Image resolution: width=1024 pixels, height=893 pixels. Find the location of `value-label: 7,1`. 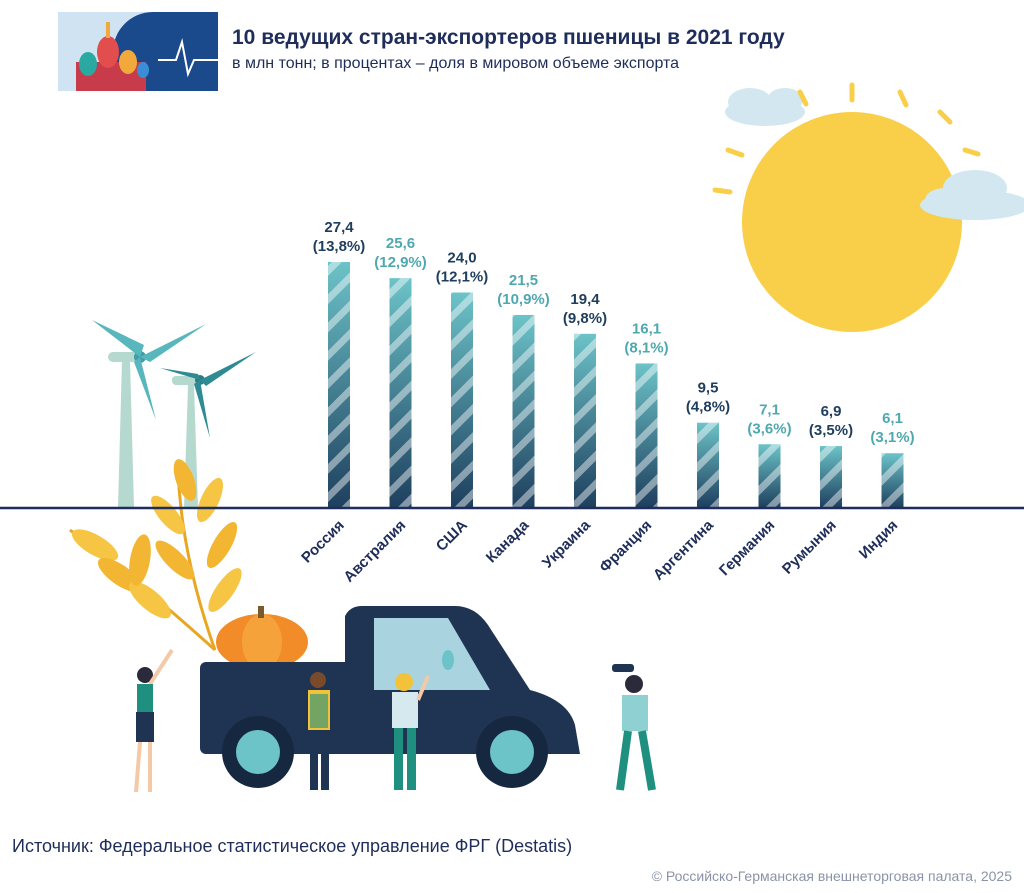

value-label: 7,1 is located at coordinates (769, 409).